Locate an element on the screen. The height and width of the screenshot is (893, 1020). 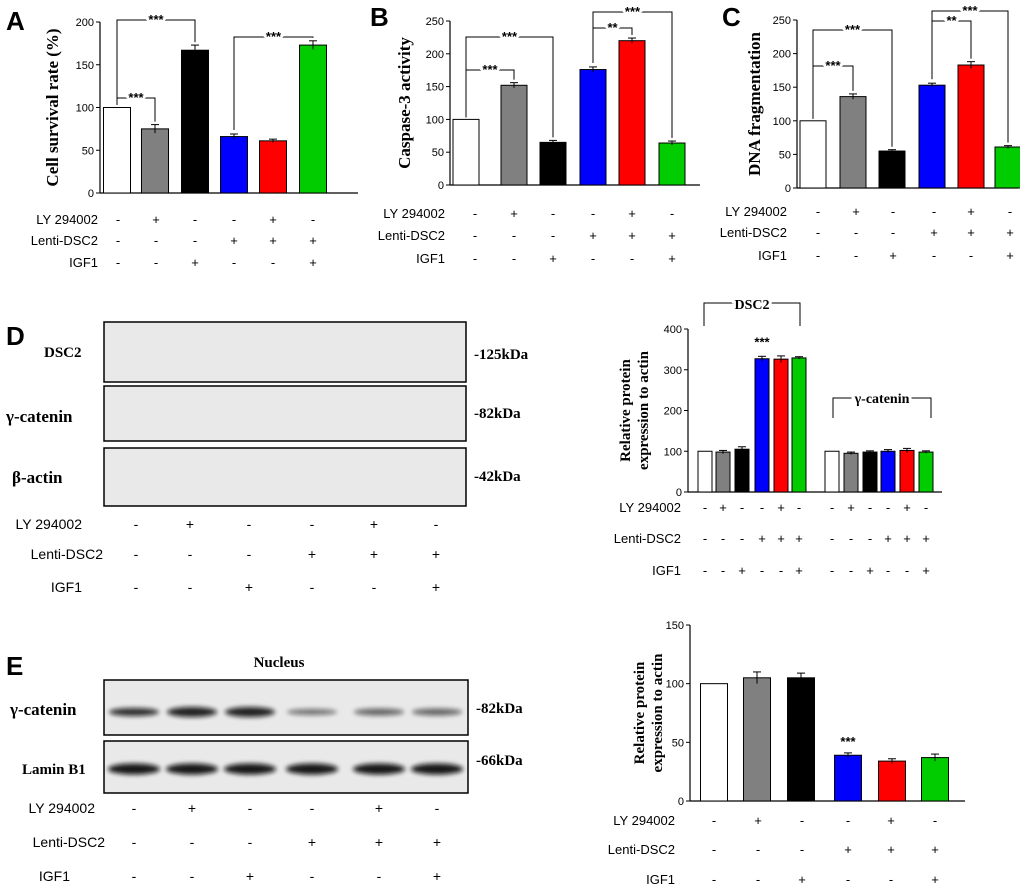
y-tick-label-E: 150 is located at coordinates (675, 626).